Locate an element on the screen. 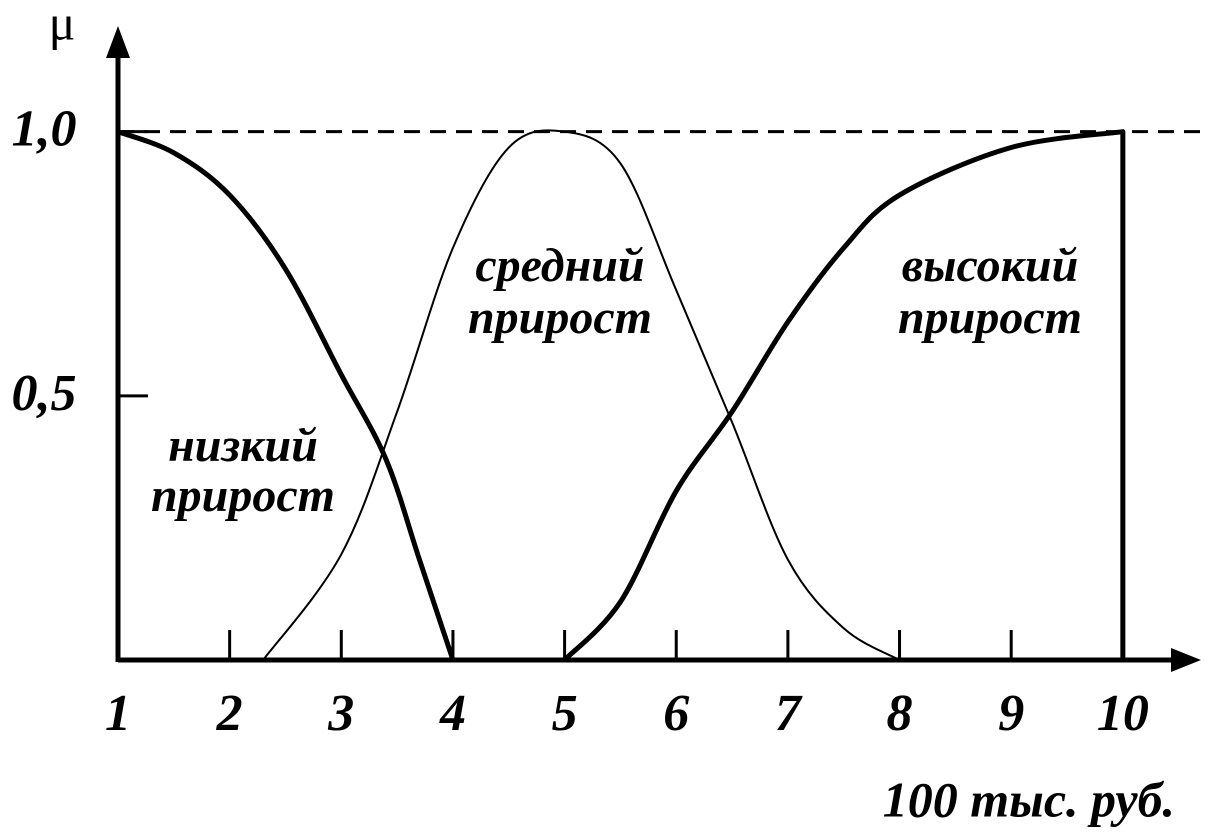  y-axis-arrow is located at coordinates (118, 42).